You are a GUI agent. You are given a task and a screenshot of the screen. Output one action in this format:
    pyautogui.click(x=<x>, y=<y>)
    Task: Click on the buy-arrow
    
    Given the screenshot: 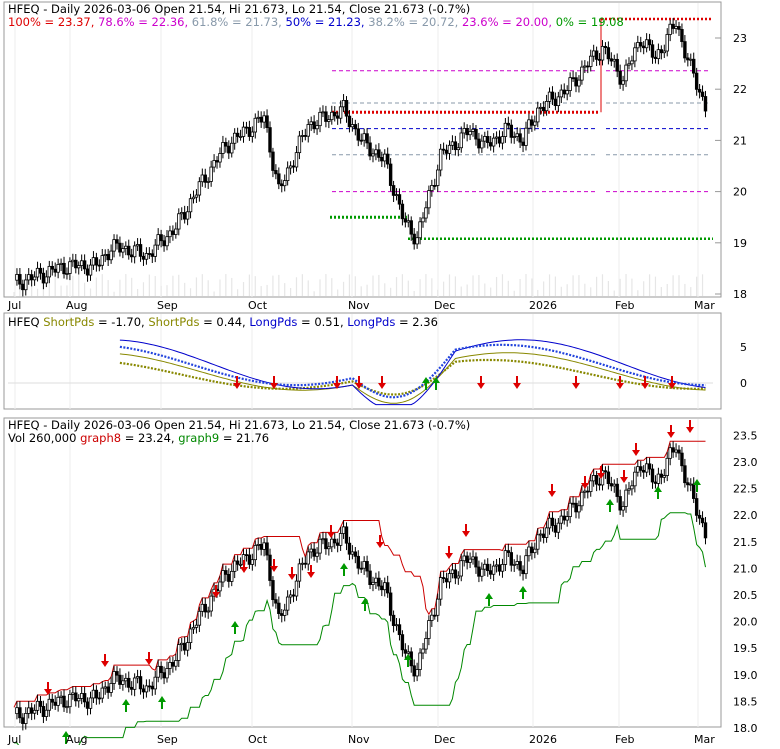 What is the action you would take?
    pyautogui.click(x=235, y=627)
    